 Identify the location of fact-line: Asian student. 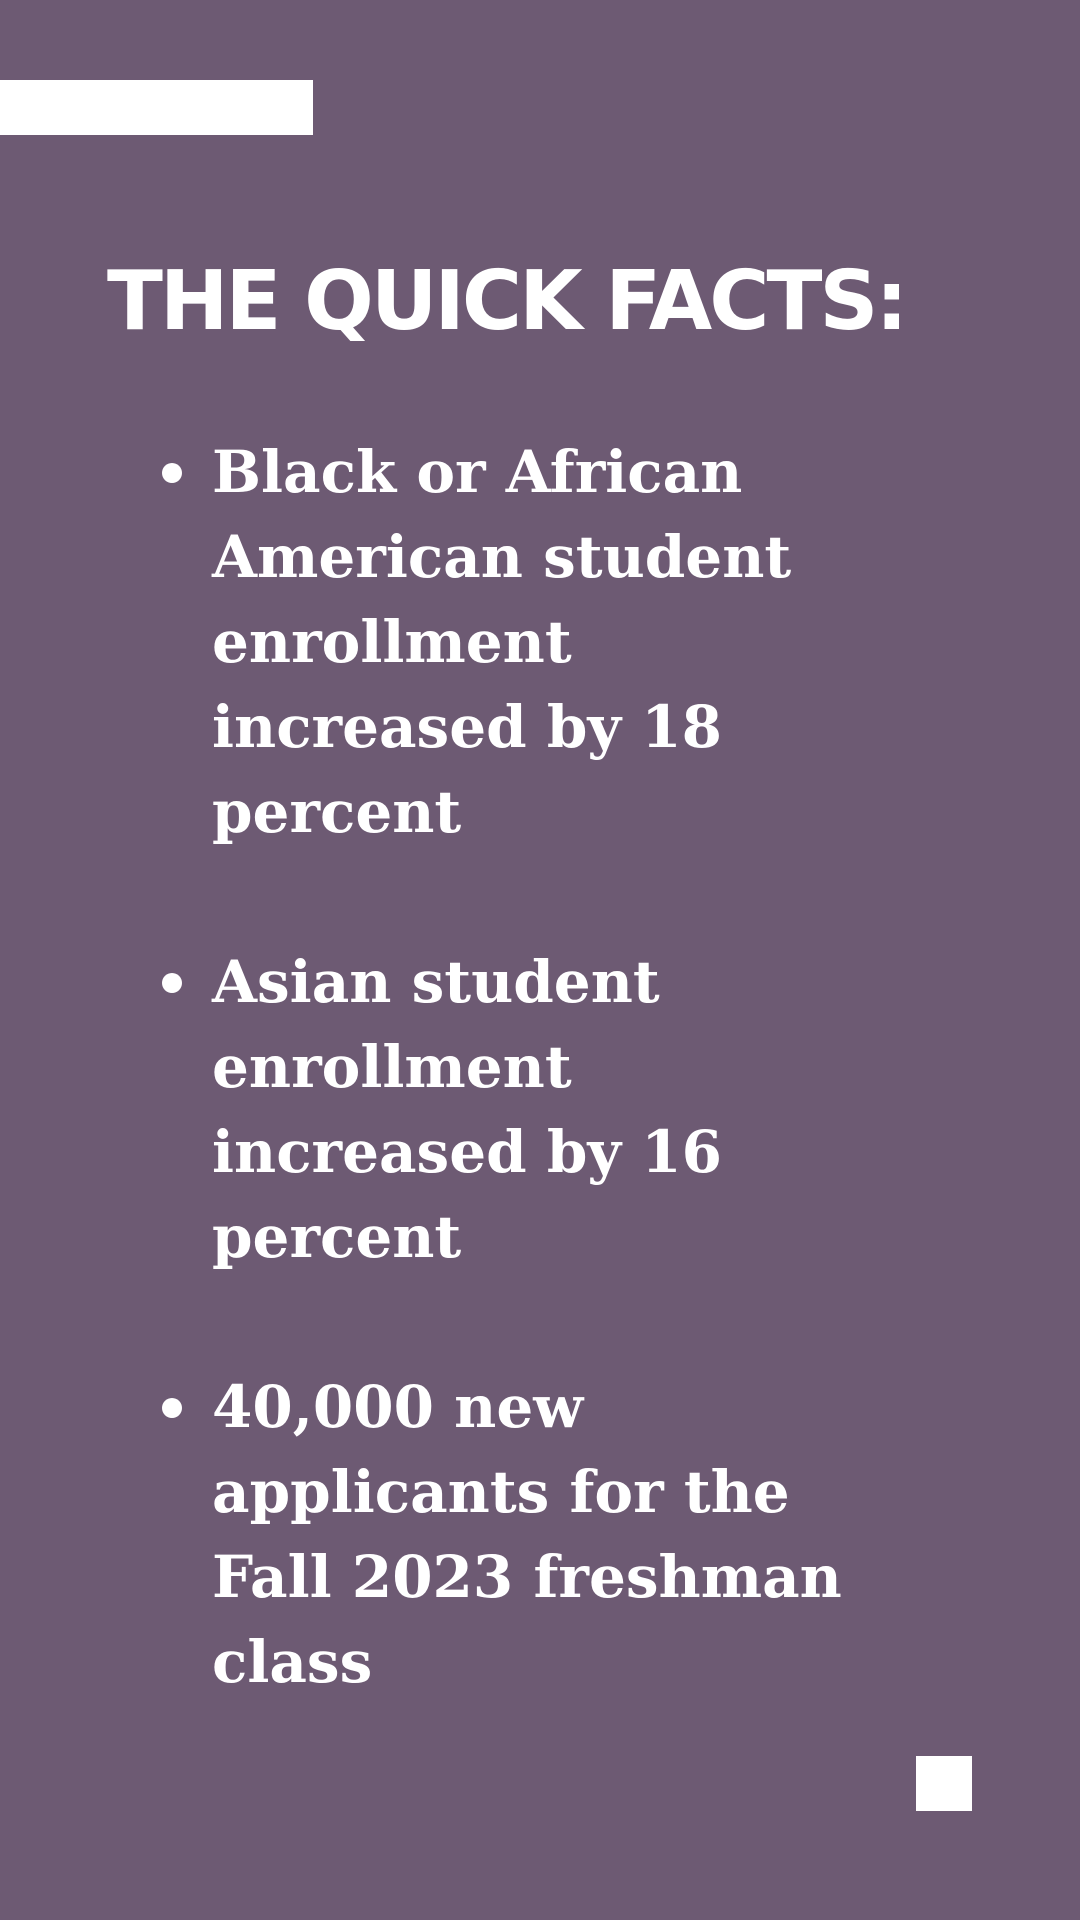
(436, 982).